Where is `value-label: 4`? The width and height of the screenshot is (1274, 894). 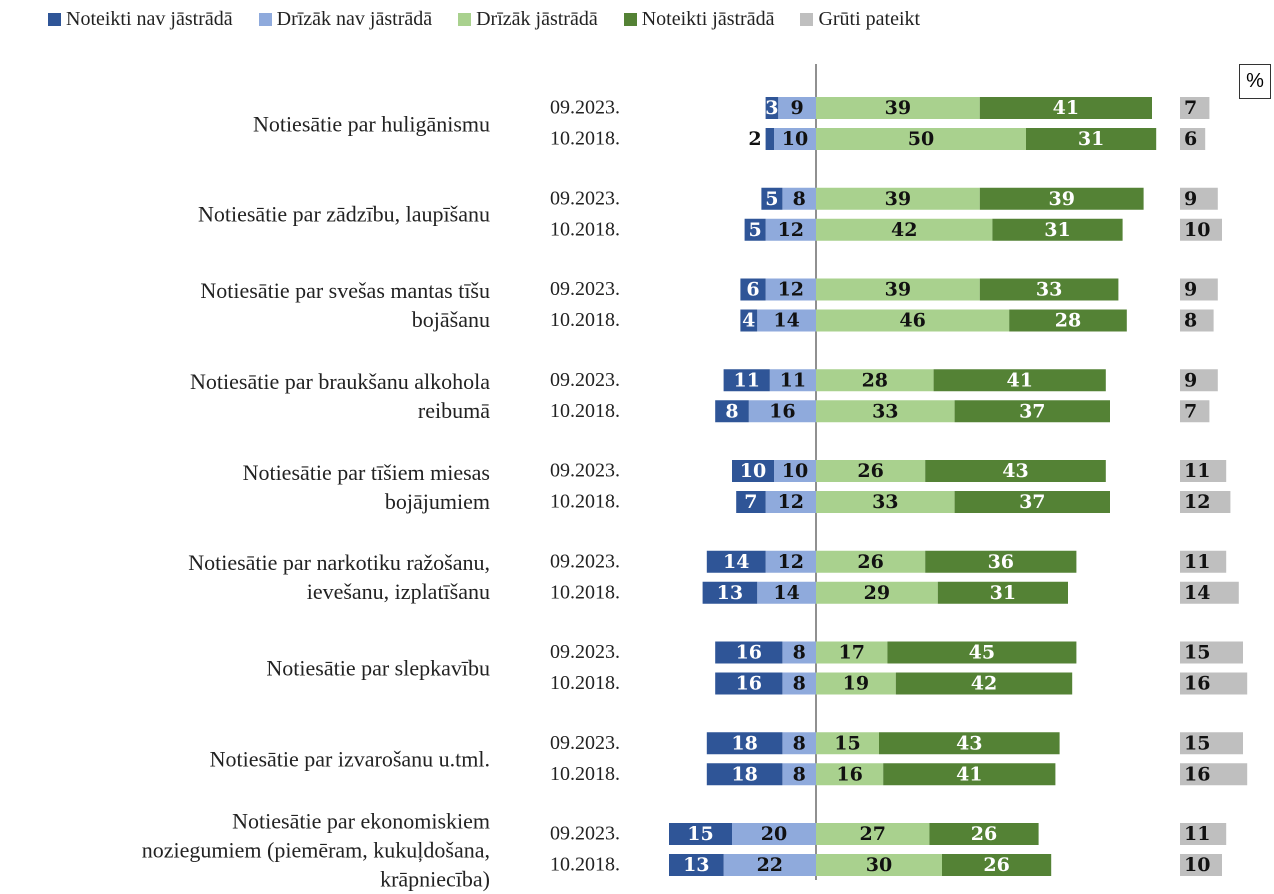
value-label: 4 is located at coordinates (748, 321).